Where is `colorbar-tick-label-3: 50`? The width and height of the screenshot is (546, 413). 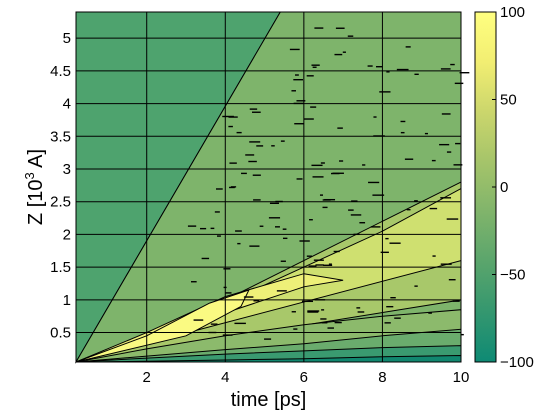 colorbar-tick-label-3: 50 is located at coordinates (508, 100).